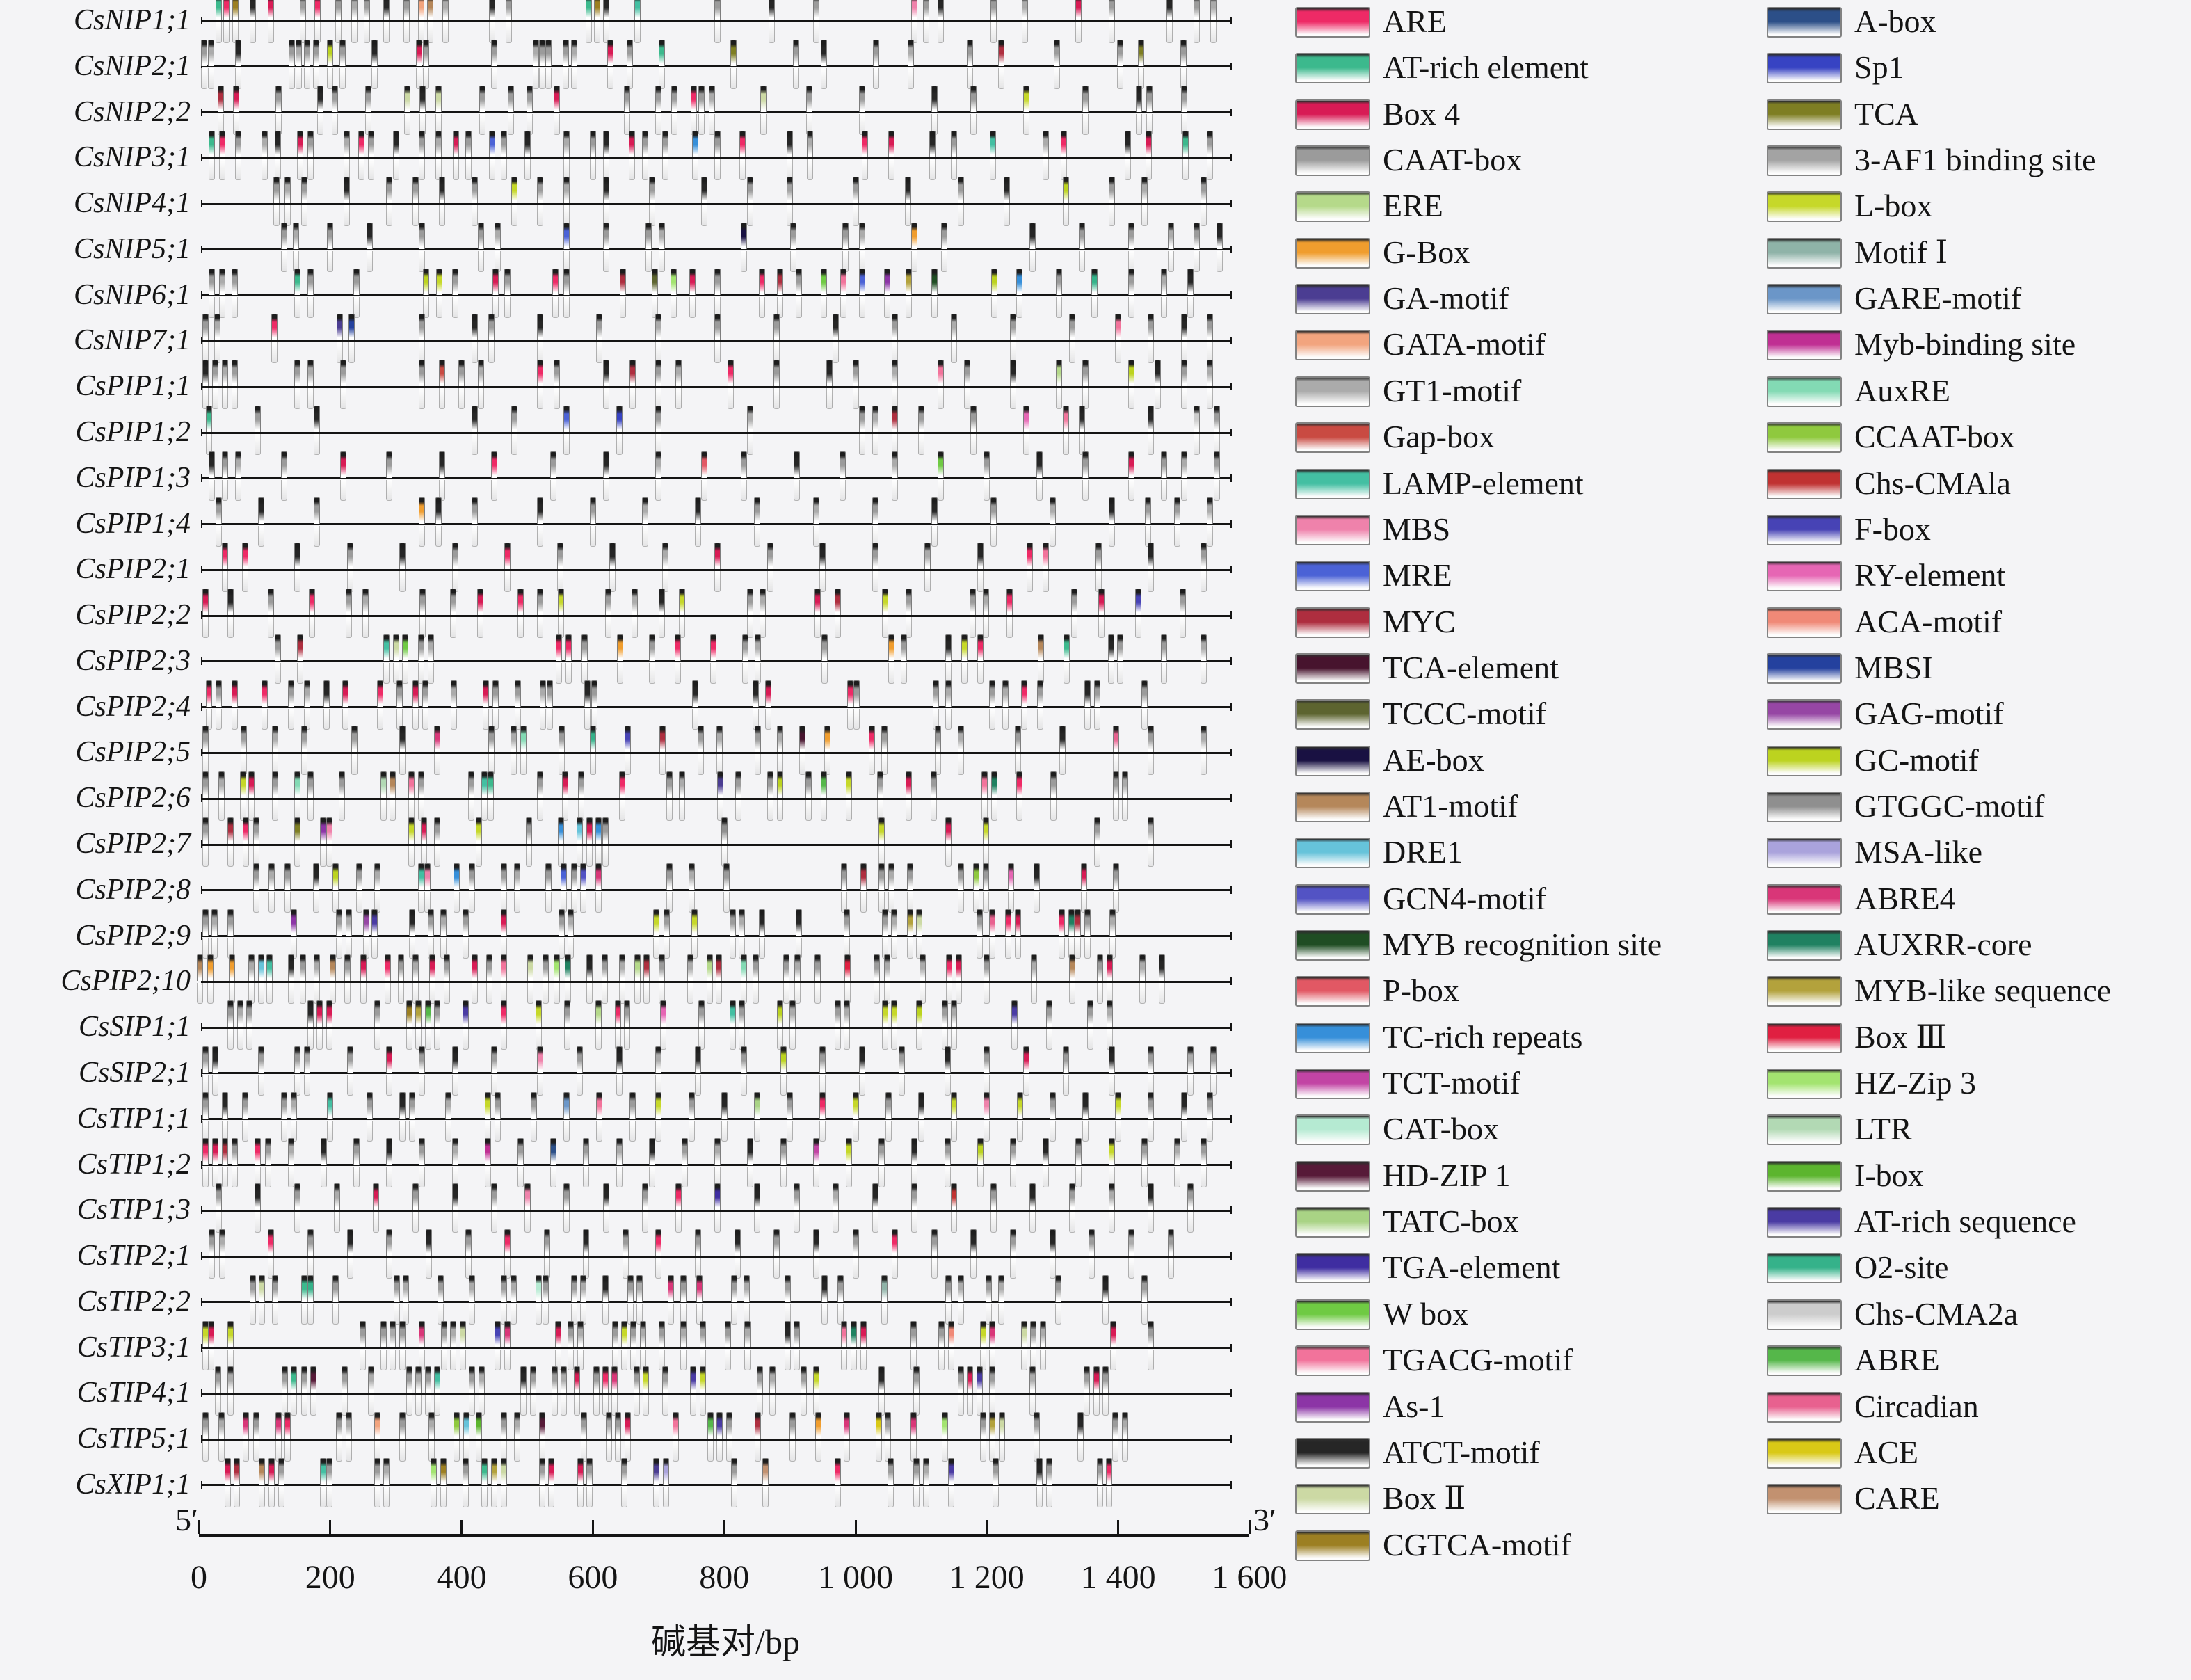  I want to click on line-start-cap, so click(201, 341).